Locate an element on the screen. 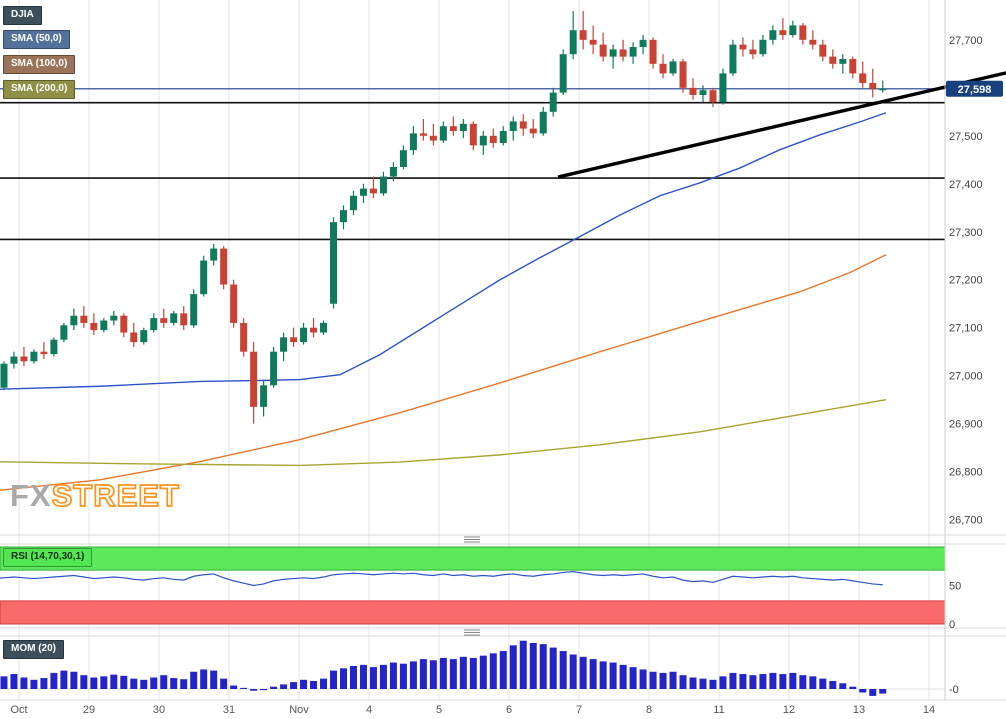 This screenshot has height=719, width=1006. svg-text: 27,300 is located at coordinates (966, 233).